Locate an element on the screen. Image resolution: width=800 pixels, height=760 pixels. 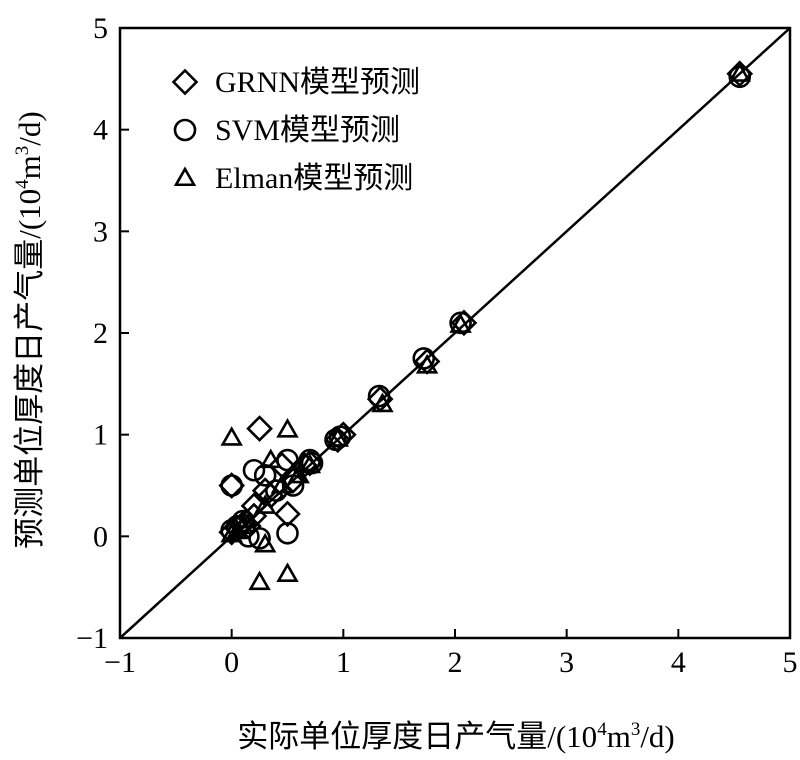
legend: GRNN模型预测 SVM模型预测 Elman模型预测 is located at coordinates (295, 130).